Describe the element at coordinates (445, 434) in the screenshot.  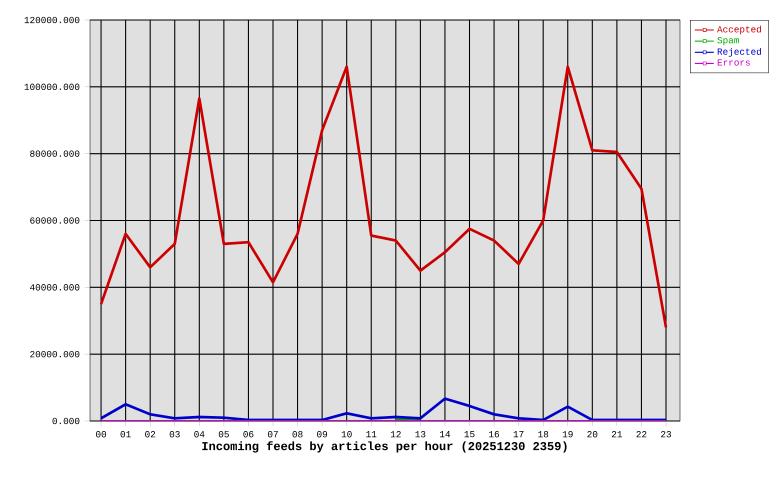
I see `x-tick-label: 14` at that location.